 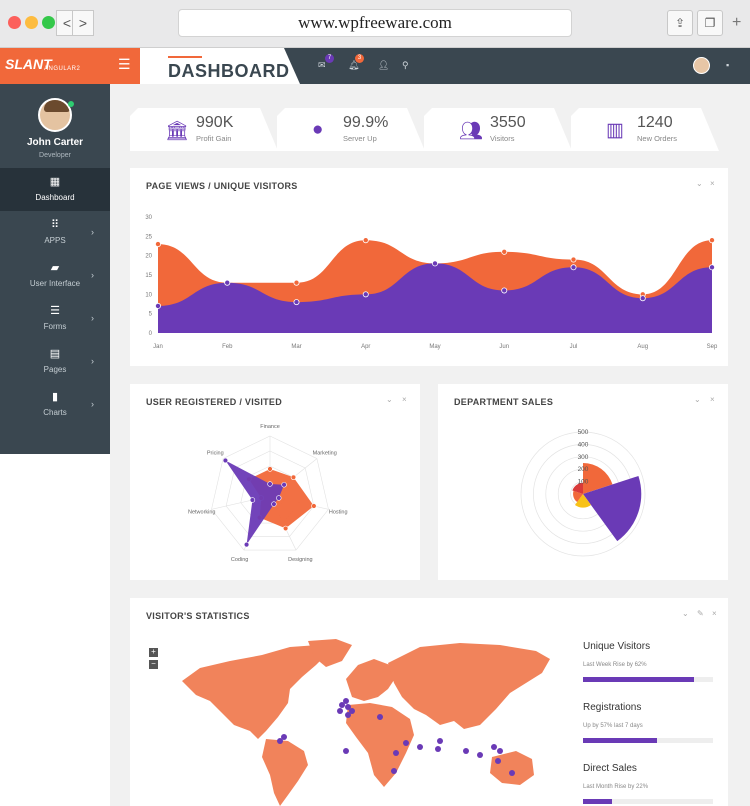 I want to click on radar-axis-label: Networking, so click(x=202, y=513).